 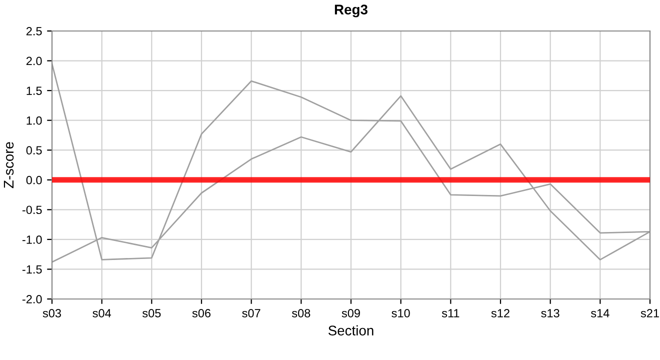 I want to click on x-tick-label: s05, so click(x=151, y=313).